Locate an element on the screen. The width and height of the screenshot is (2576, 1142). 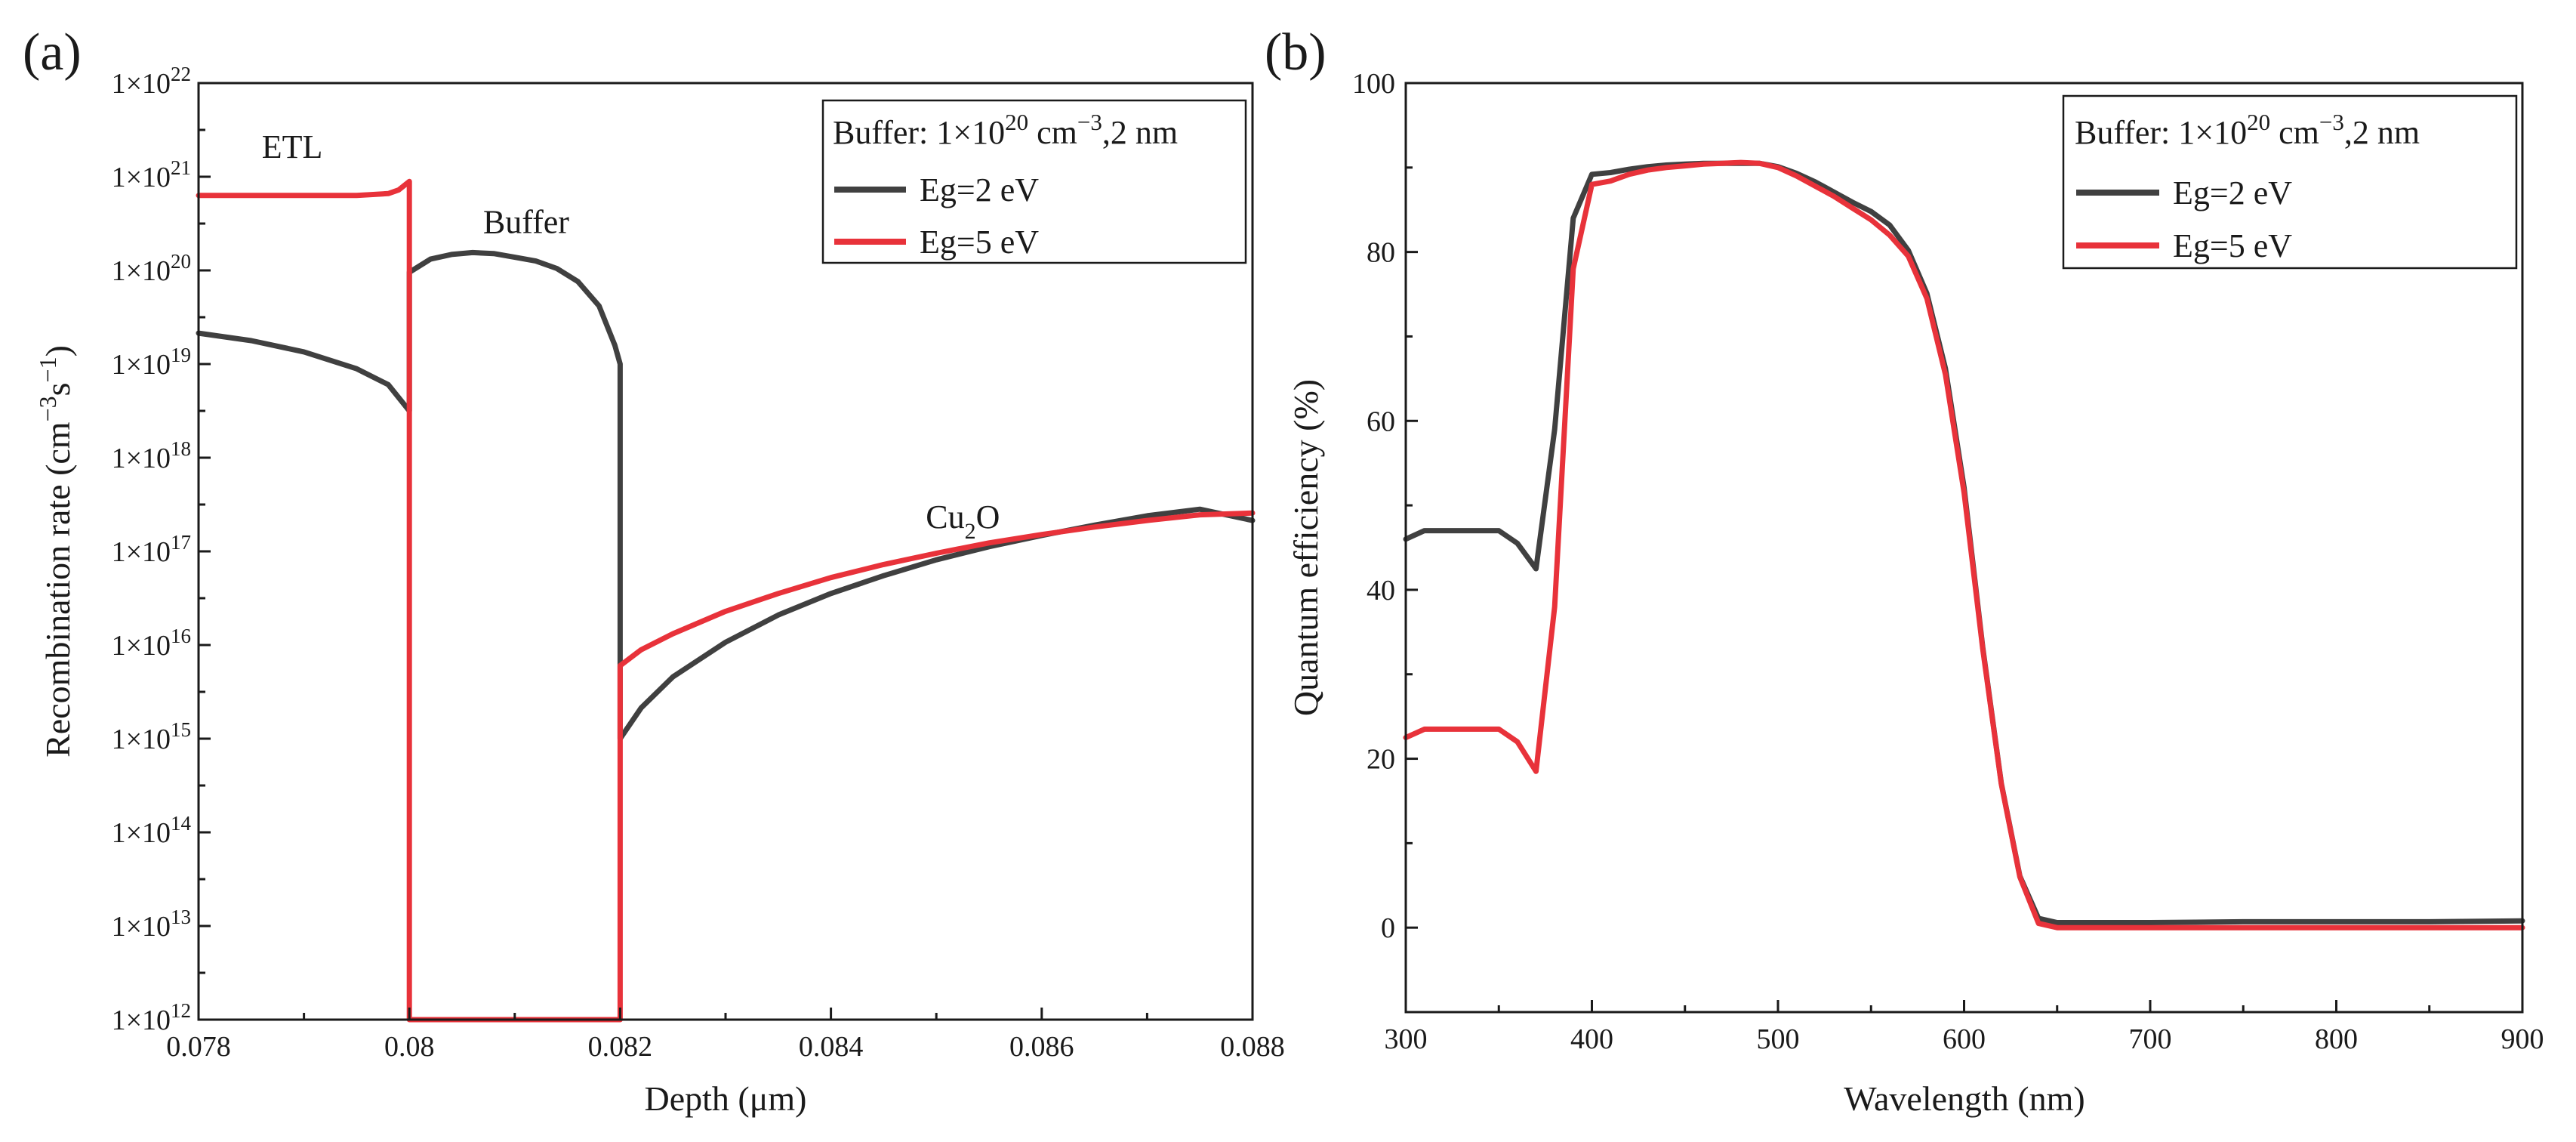
panel-b-x-tick-label-0: 300 is located at coordinates (1406, 1039).